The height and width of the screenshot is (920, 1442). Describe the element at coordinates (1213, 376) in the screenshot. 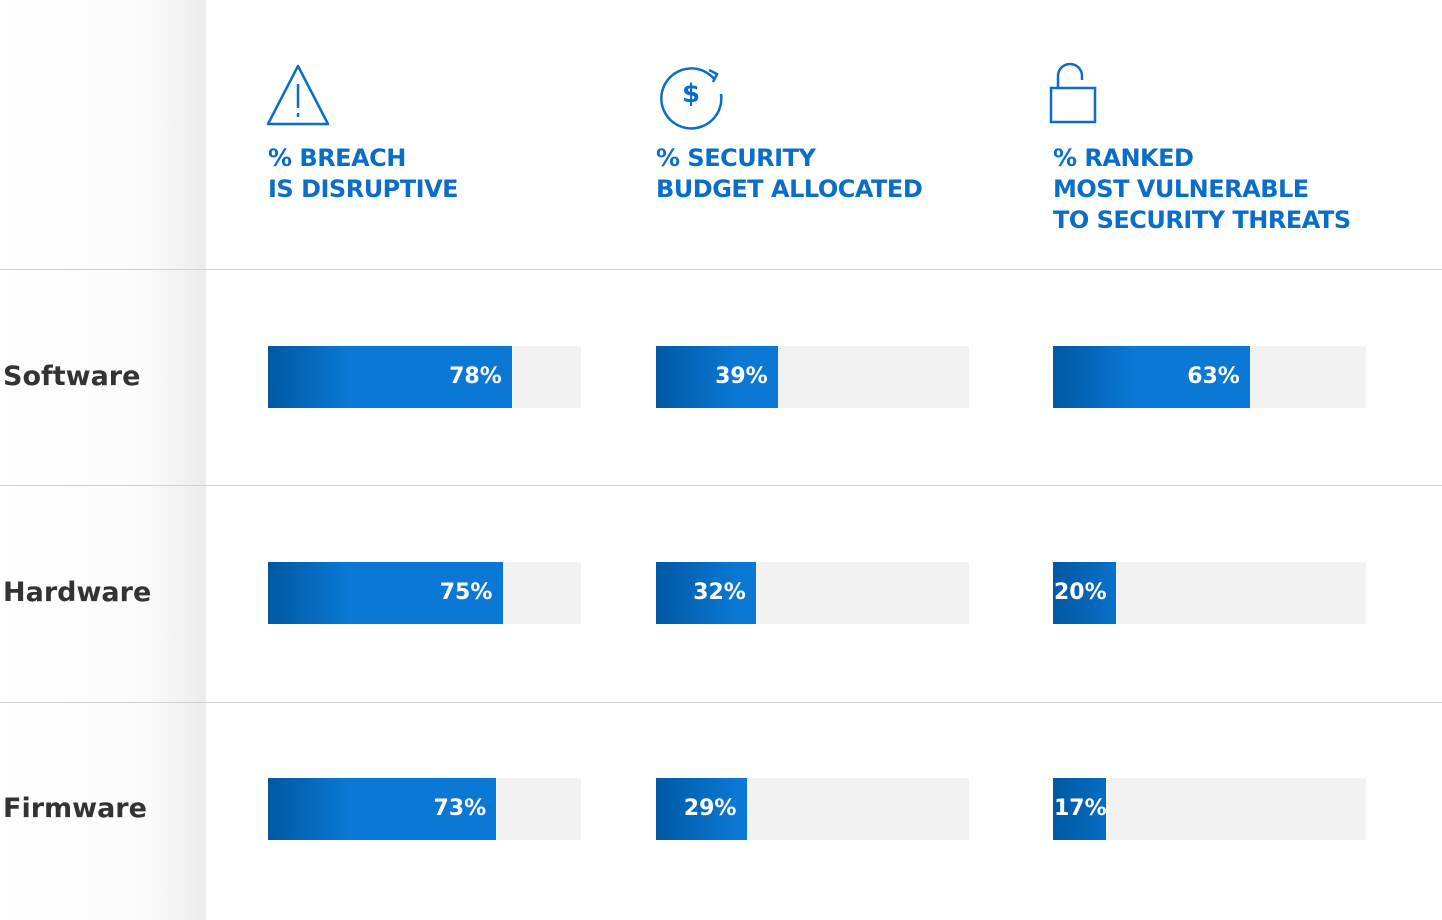

I see `value-label: 63%` at that location.